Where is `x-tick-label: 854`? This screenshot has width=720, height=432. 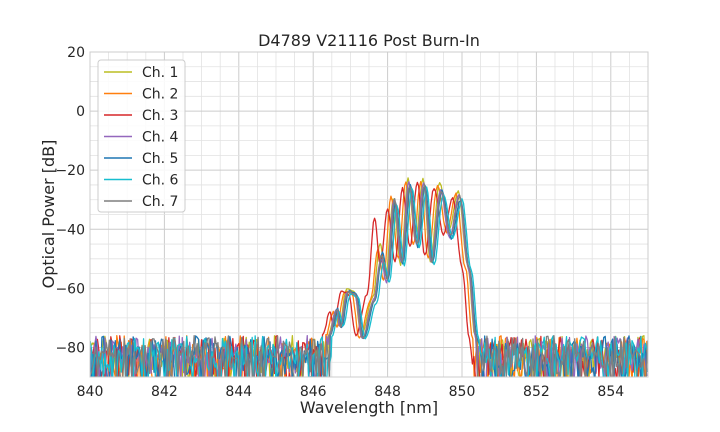 x-tick-label: 854 is located at coordinates (610, 392).